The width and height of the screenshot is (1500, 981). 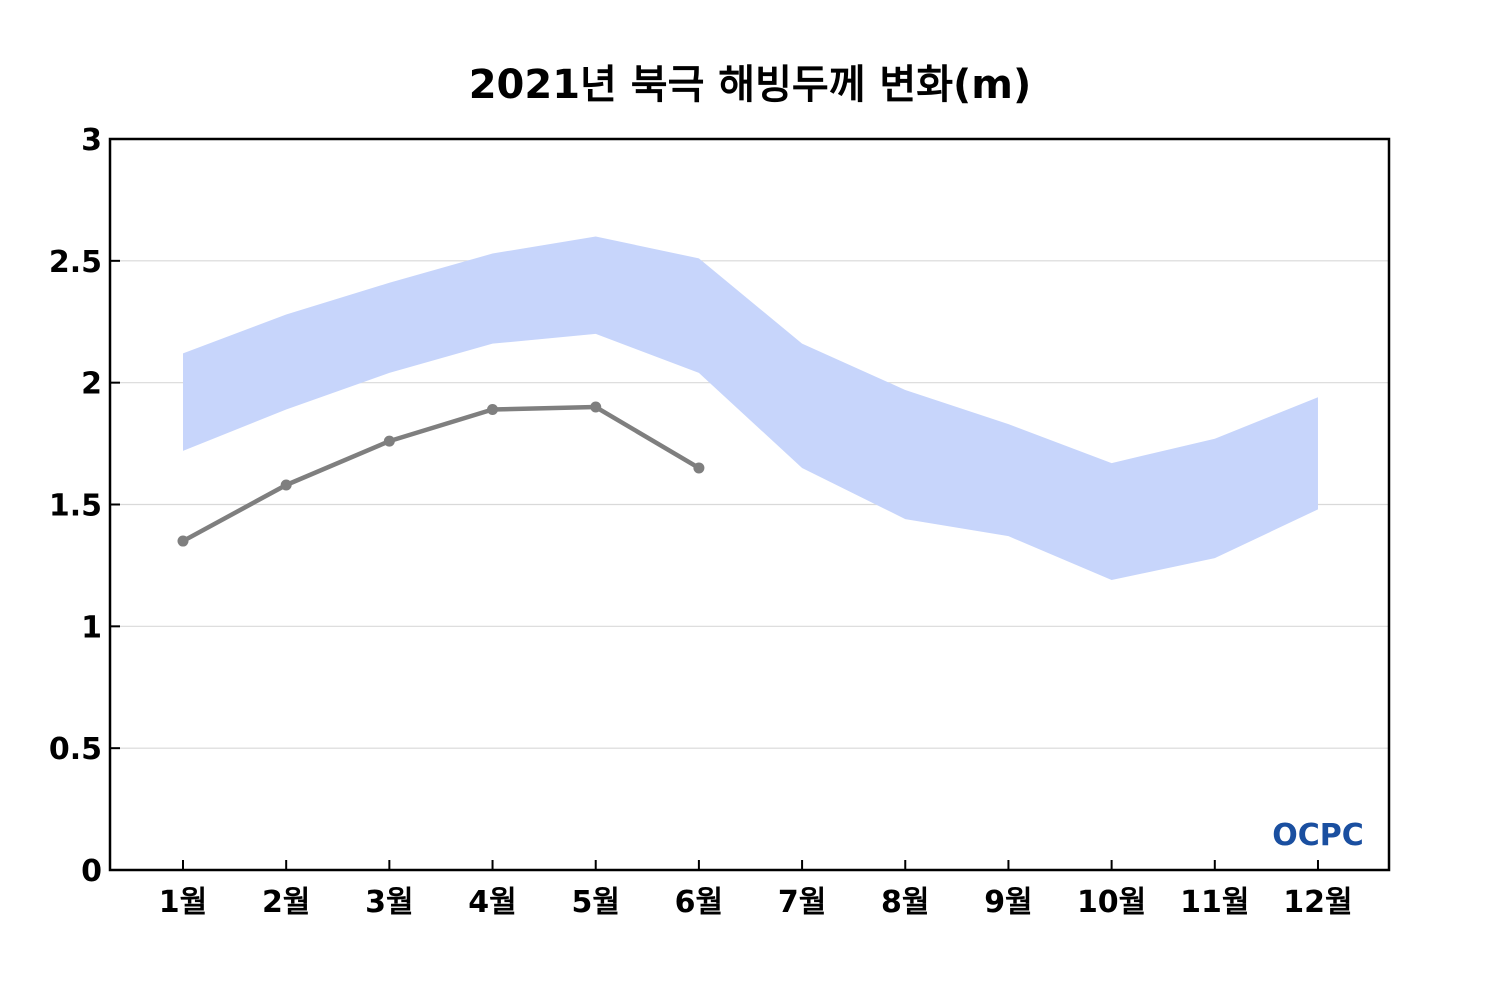 I want to click on y-tick-label: 0.5, so click(x=75, y=749).